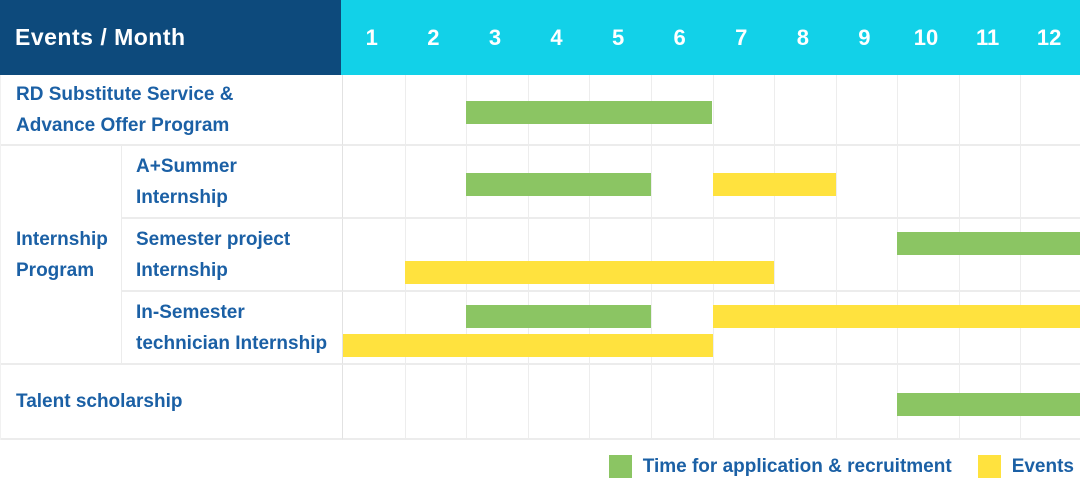 The width and height of the screenshot is (1080, 494). I want to click on month-header-5: 5, so click(618, 37).